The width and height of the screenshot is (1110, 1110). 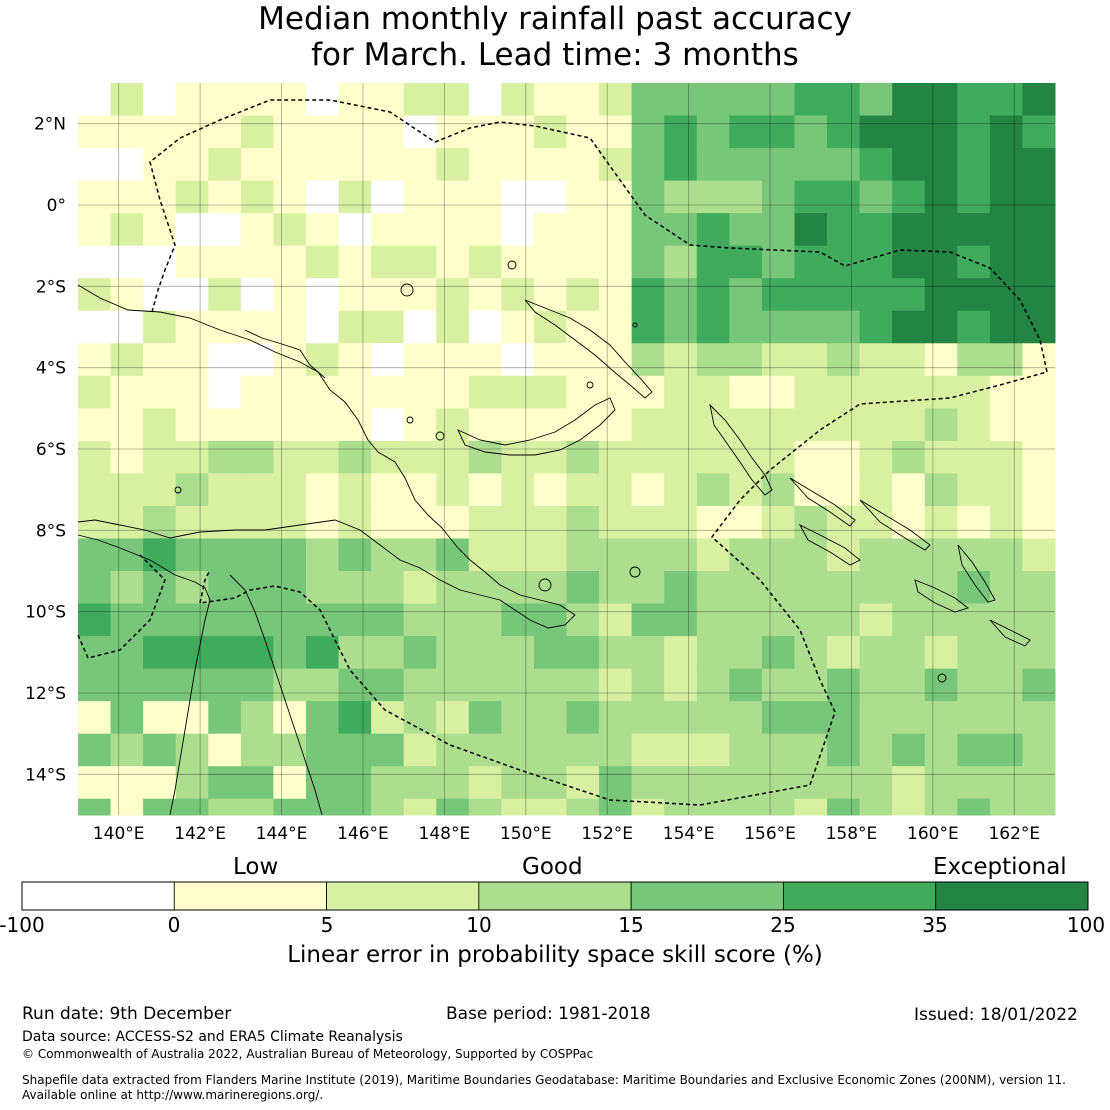 What do you see at coordinates (536, 426) in the screenshot?
I see `new-britain-coast` at bounding box center [536, 426].